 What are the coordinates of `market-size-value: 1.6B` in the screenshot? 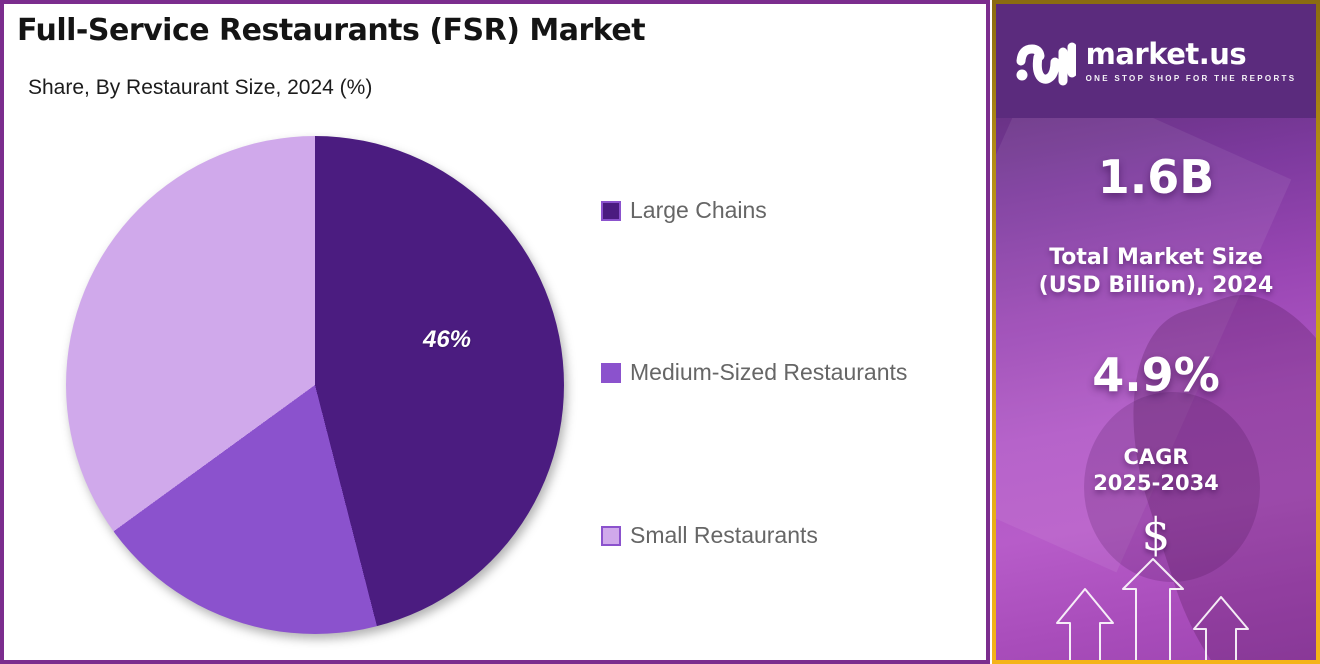 It's located at (1156, 177).